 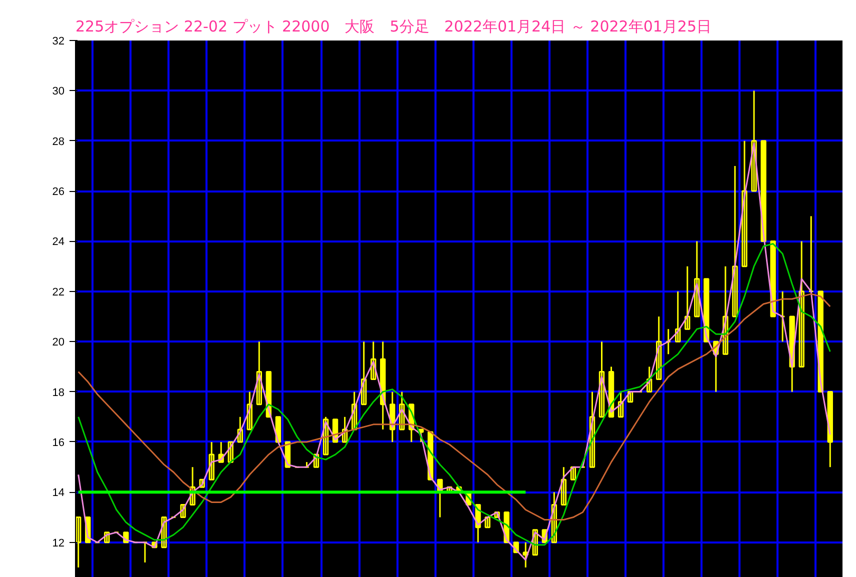 I want to click on y-tick-label: 32, so click(x=58, y=42).